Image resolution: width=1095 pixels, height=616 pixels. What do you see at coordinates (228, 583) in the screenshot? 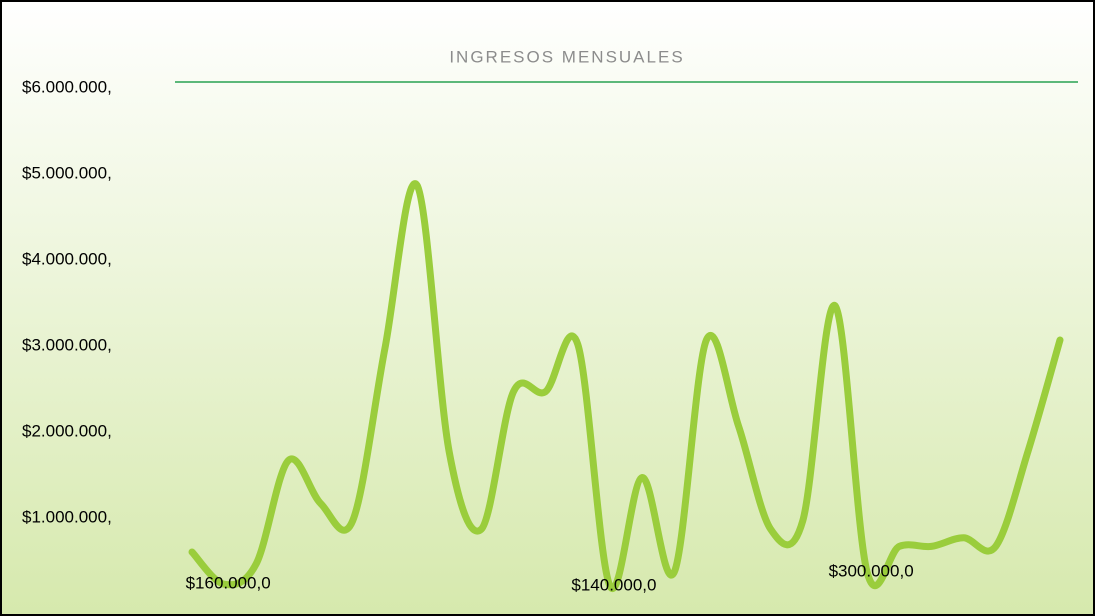
I see `data-label: $160.000,0` at bounding box center [228, 583].